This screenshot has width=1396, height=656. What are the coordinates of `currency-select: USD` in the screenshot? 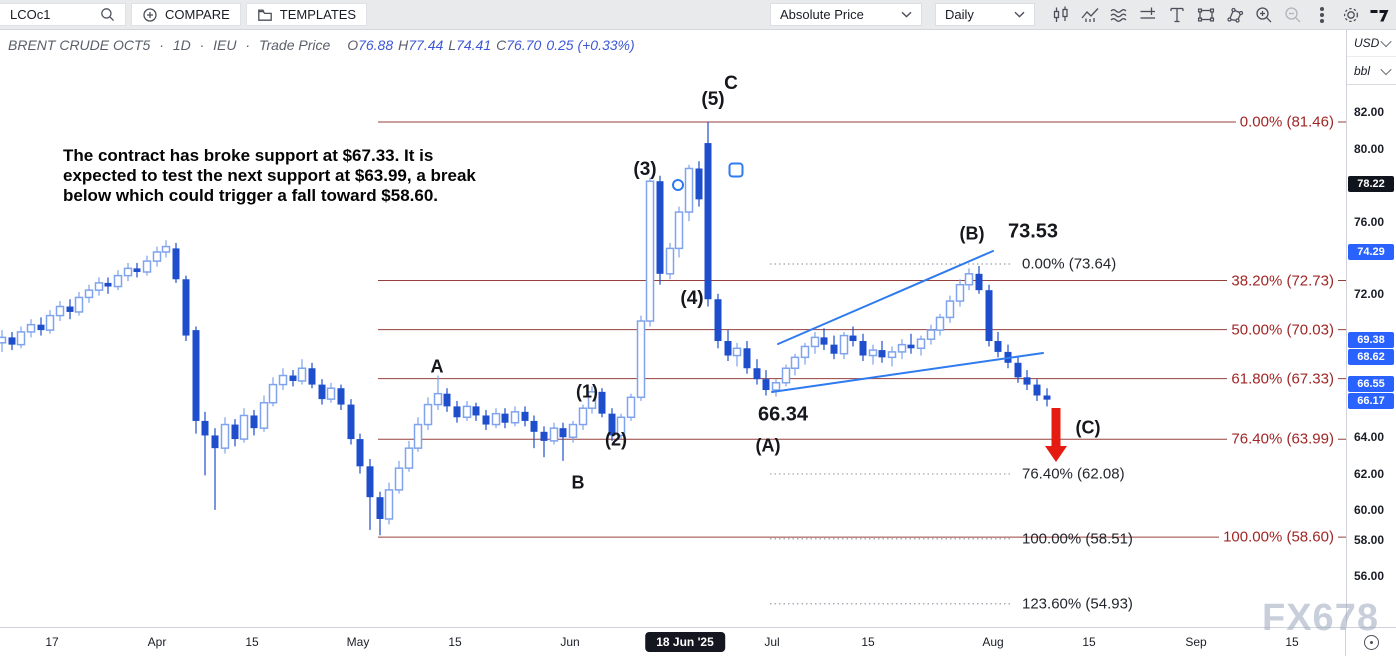 It's located at (1371, 42).